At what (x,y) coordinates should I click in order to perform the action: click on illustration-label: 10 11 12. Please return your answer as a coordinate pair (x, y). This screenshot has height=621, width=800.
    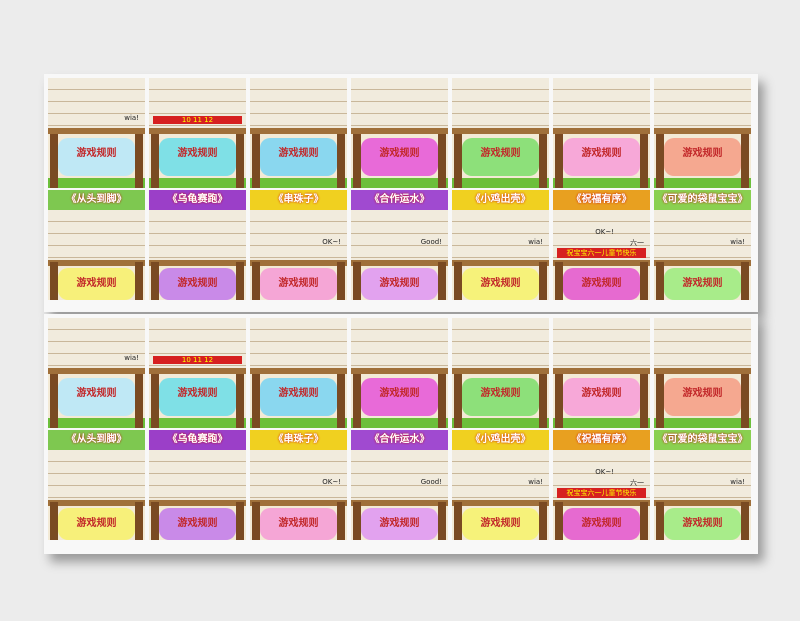
    Looking at the image, I should click on (197, 360).